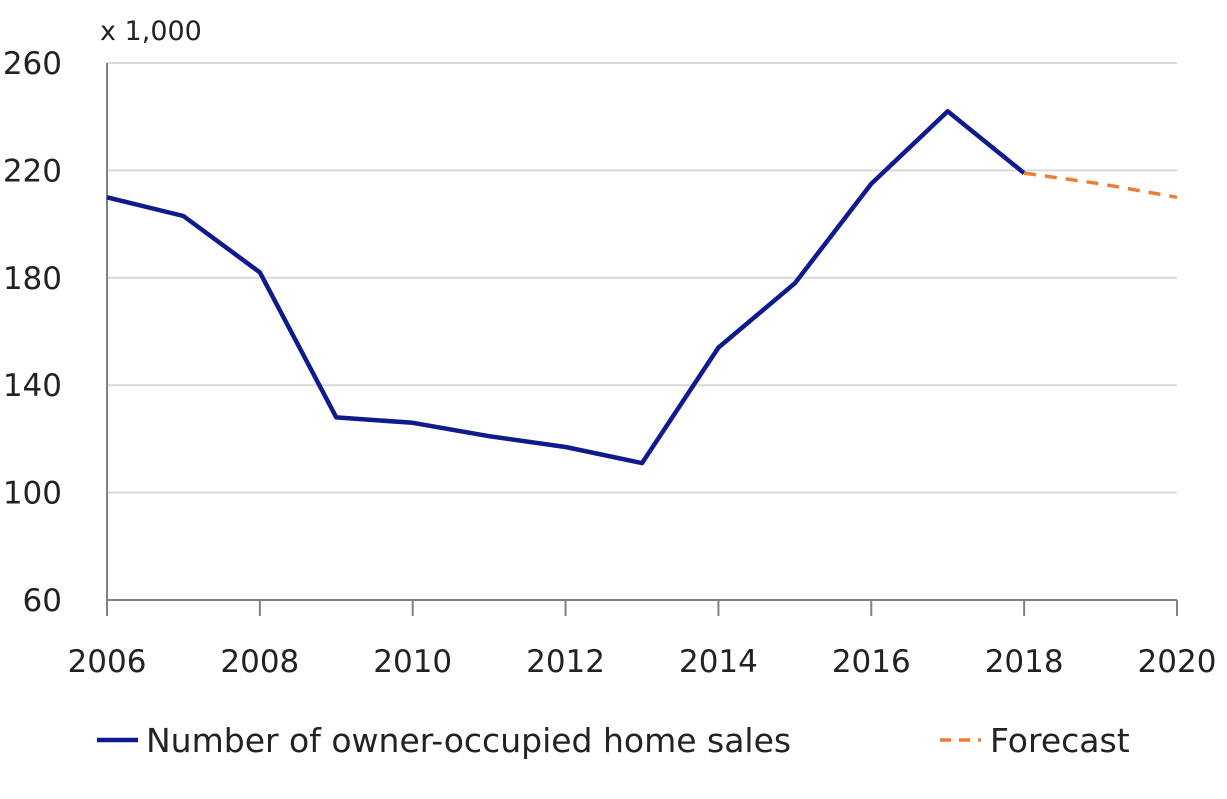 The height and width of the screenshot is (799, 1227). What do you see at coordinates (1177, 662) in the screenshot?
I see `x-tick-label: 2020` at bounding box center [1177, 662].